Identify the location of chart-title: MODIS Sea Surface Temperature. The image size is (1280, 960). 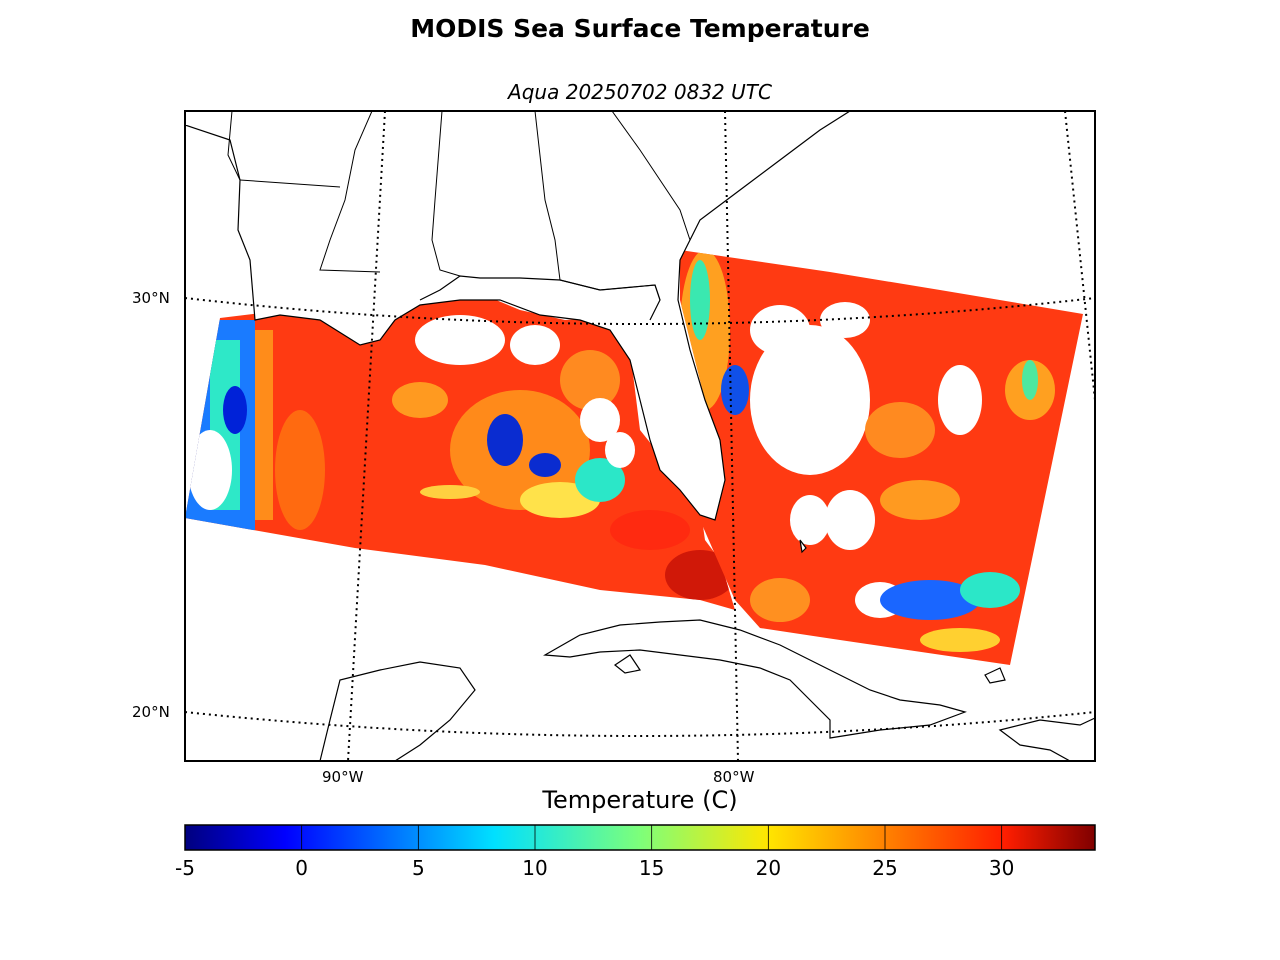
(640, 28).